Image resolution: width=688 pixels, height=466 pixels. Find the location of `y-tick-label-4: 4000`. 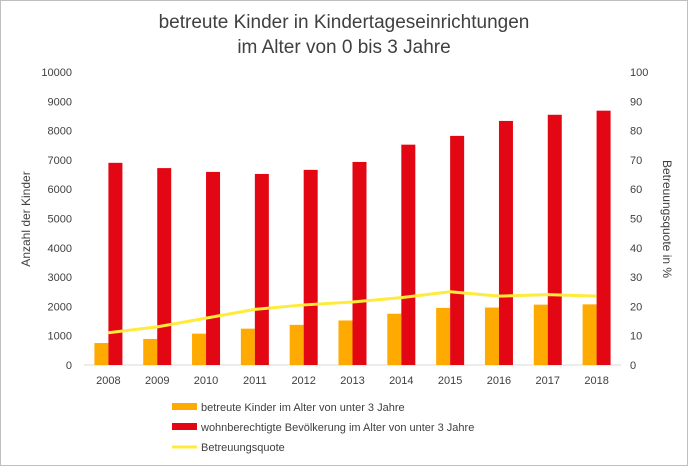

y-tick-label-4: 4000 is located at coordinates (60, 249).